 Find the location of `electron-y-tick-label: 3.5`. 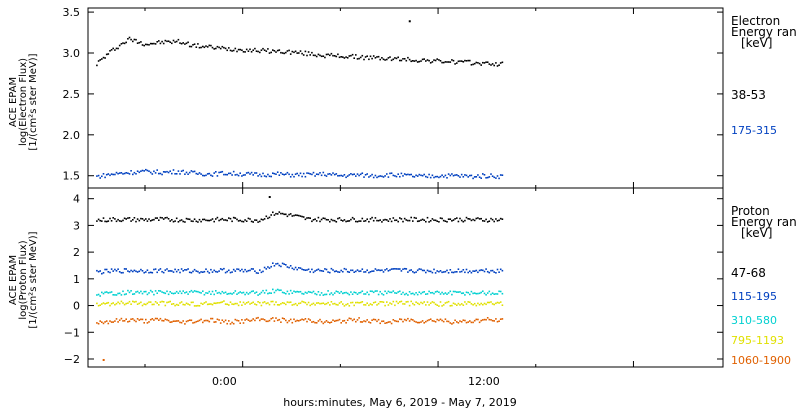

electron-y-tick-label: 3.5 is located at coordinates (72, 12).